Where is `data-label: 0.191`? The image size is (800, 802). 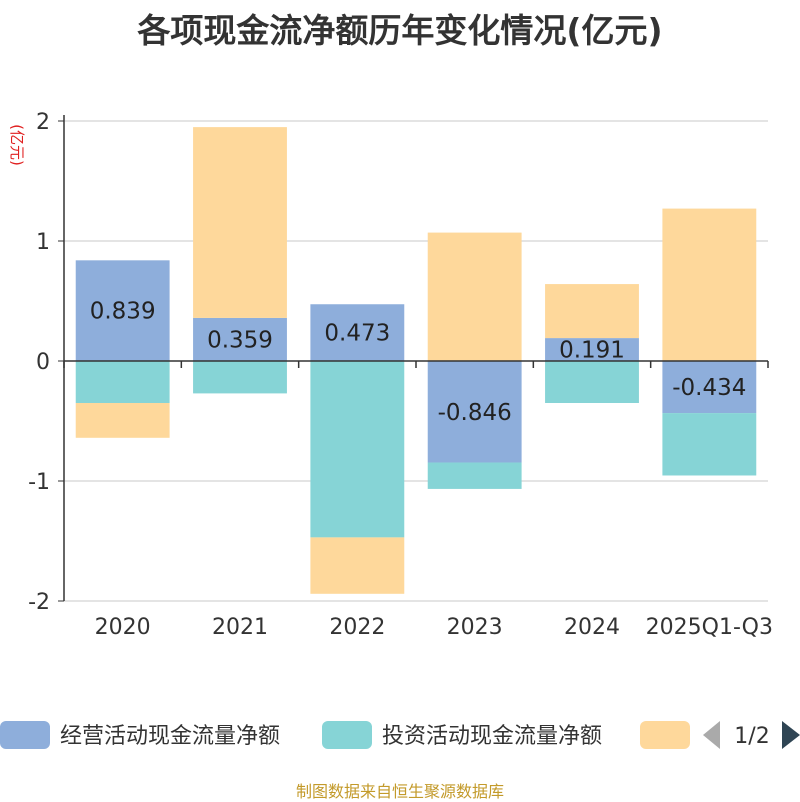 data-label: 0.191 is located at coordinates (592, 351).